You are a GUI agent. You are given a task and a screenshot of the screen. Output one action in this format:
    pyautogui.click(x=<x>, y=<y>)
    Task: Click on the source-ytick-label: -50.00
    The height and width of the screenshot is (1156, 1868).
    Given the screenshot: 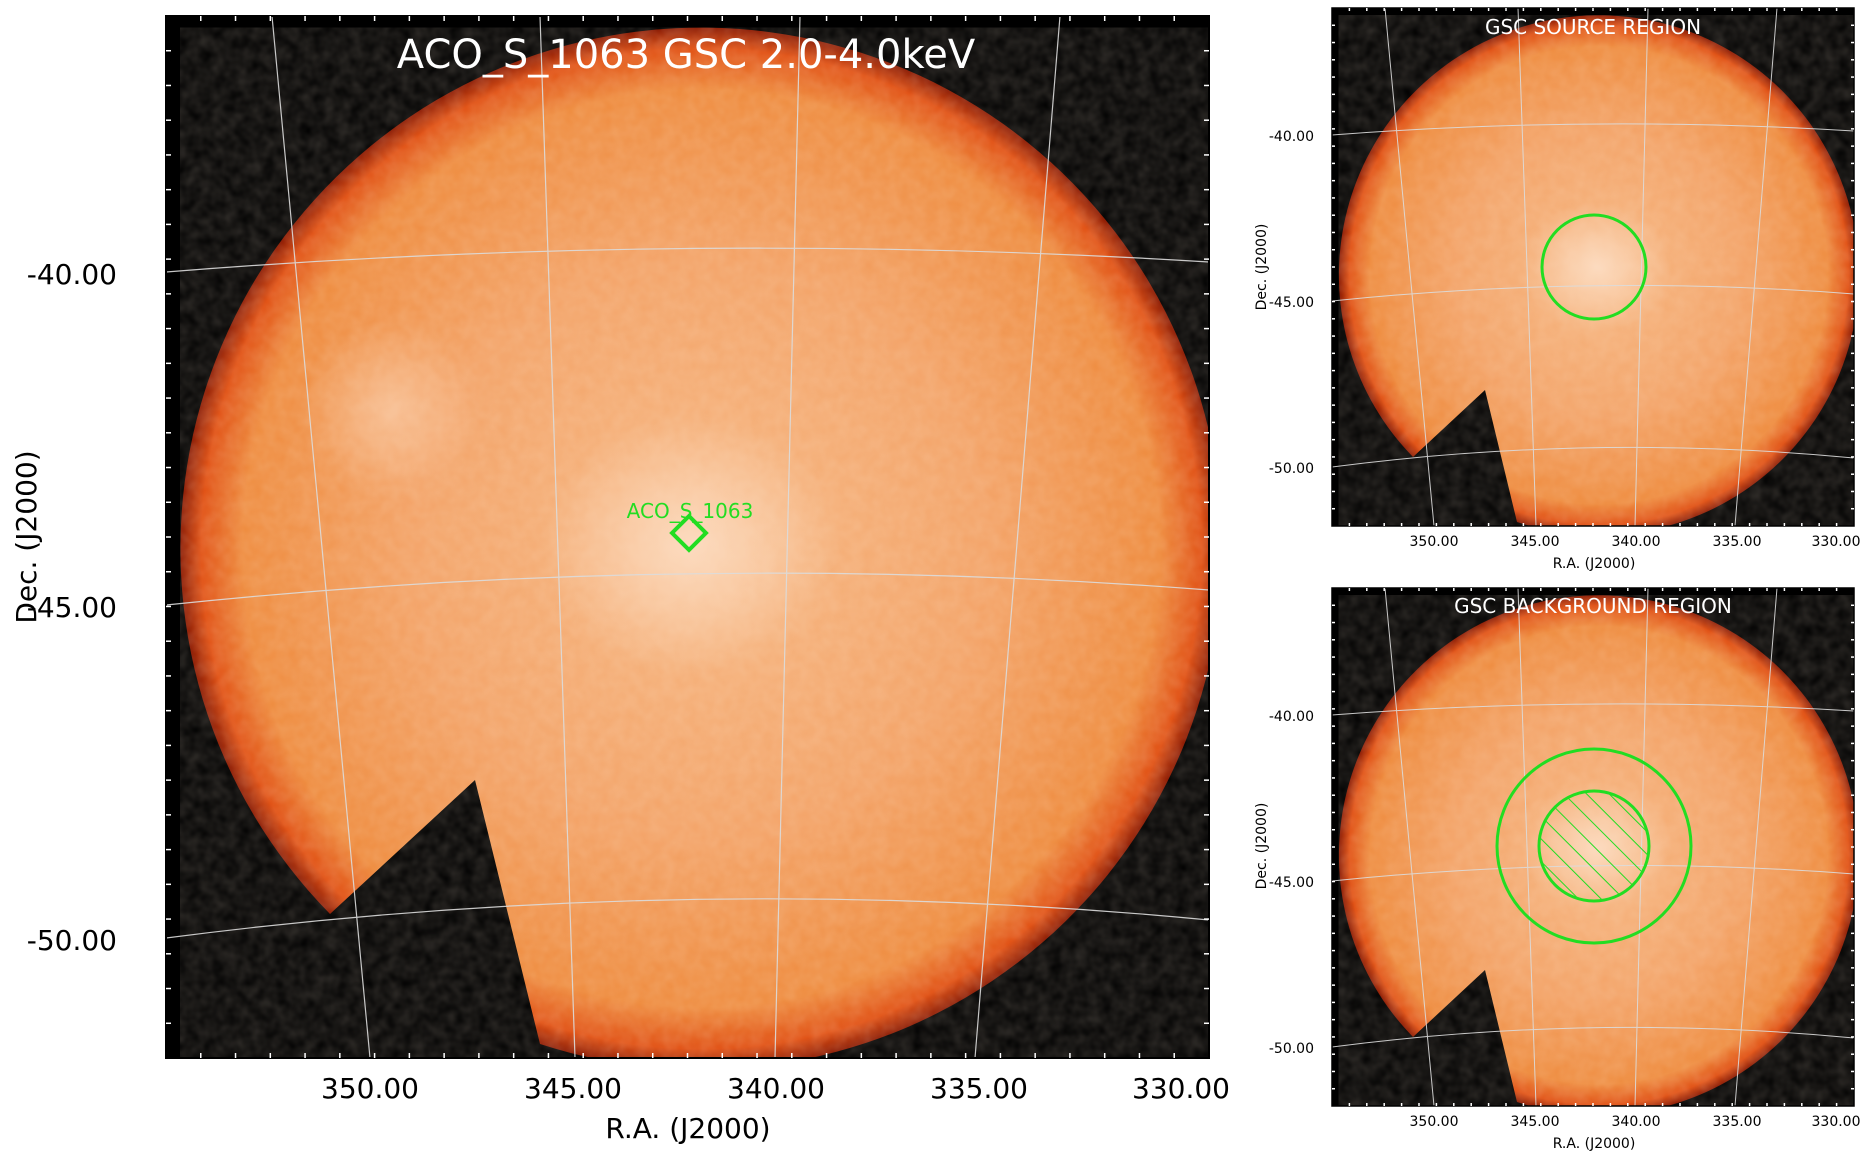 What is the action you would take?
    pyautogui.click(x=1291, y=469)
    